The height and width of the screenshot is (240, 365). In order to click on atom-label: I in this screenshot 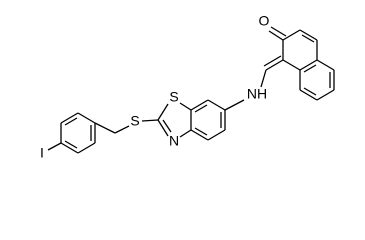, I will do `click(42, 153)`.